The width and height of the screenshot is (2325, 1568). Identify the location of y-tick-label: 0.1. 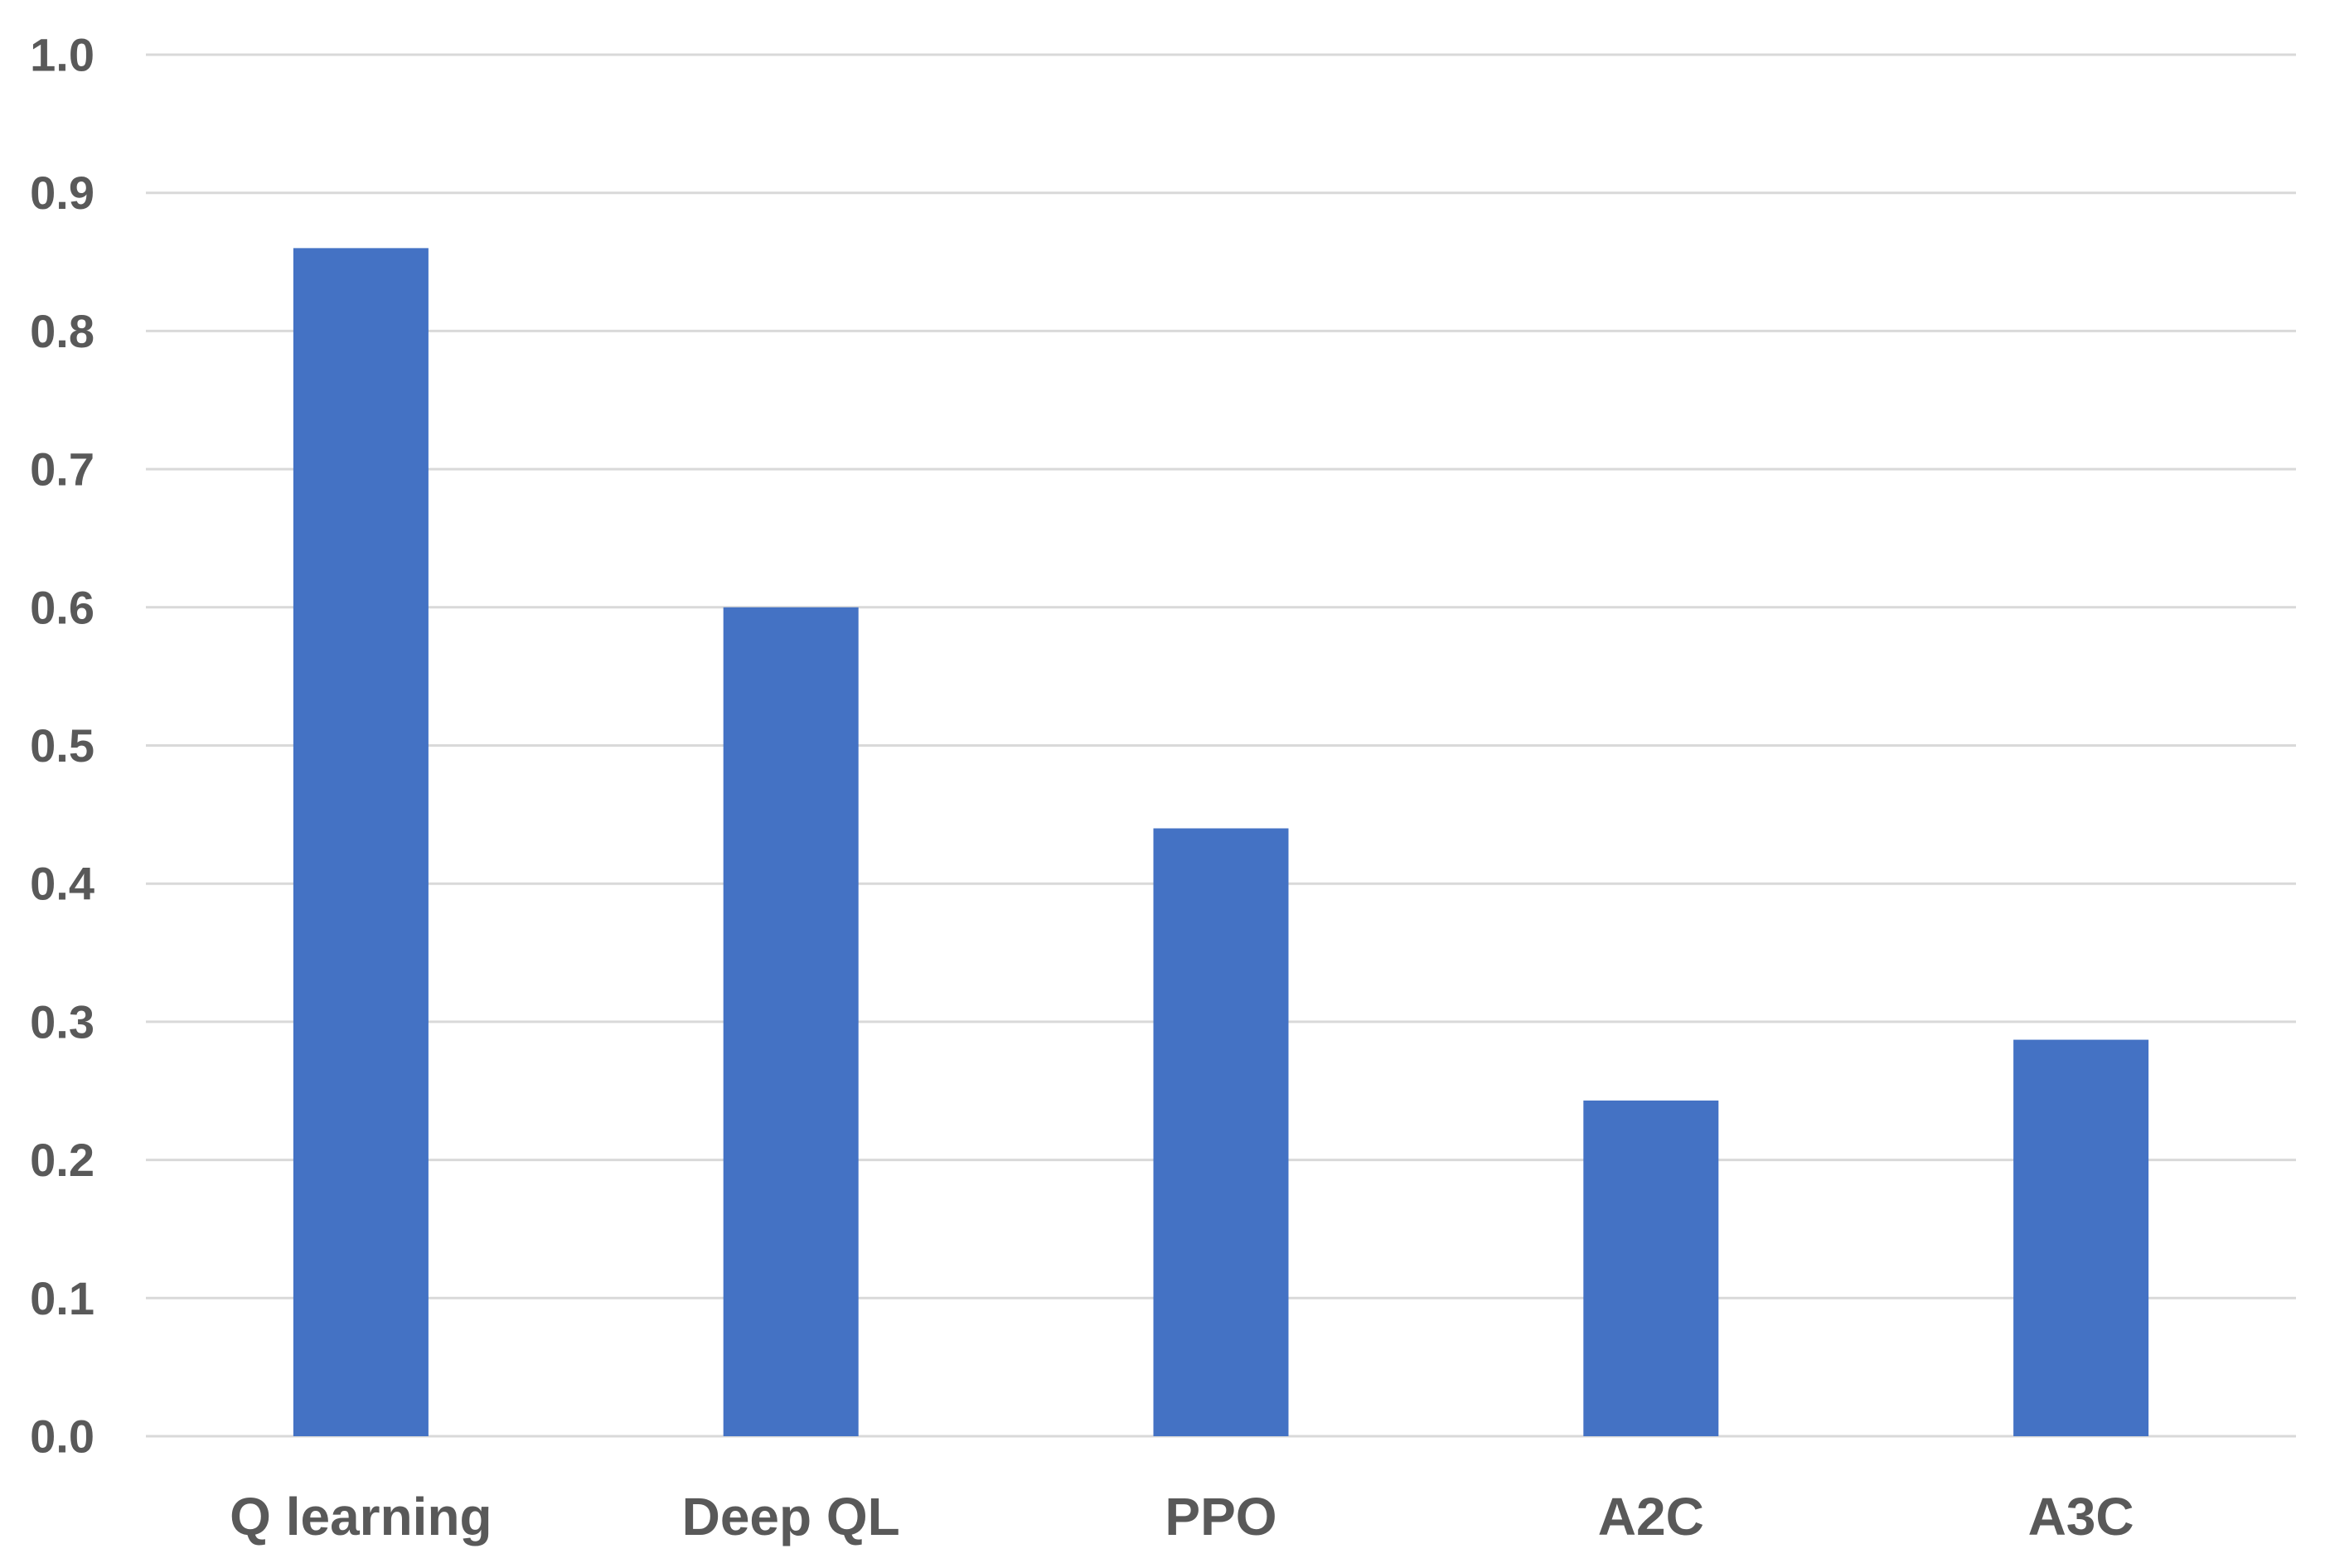
(62, 1298).